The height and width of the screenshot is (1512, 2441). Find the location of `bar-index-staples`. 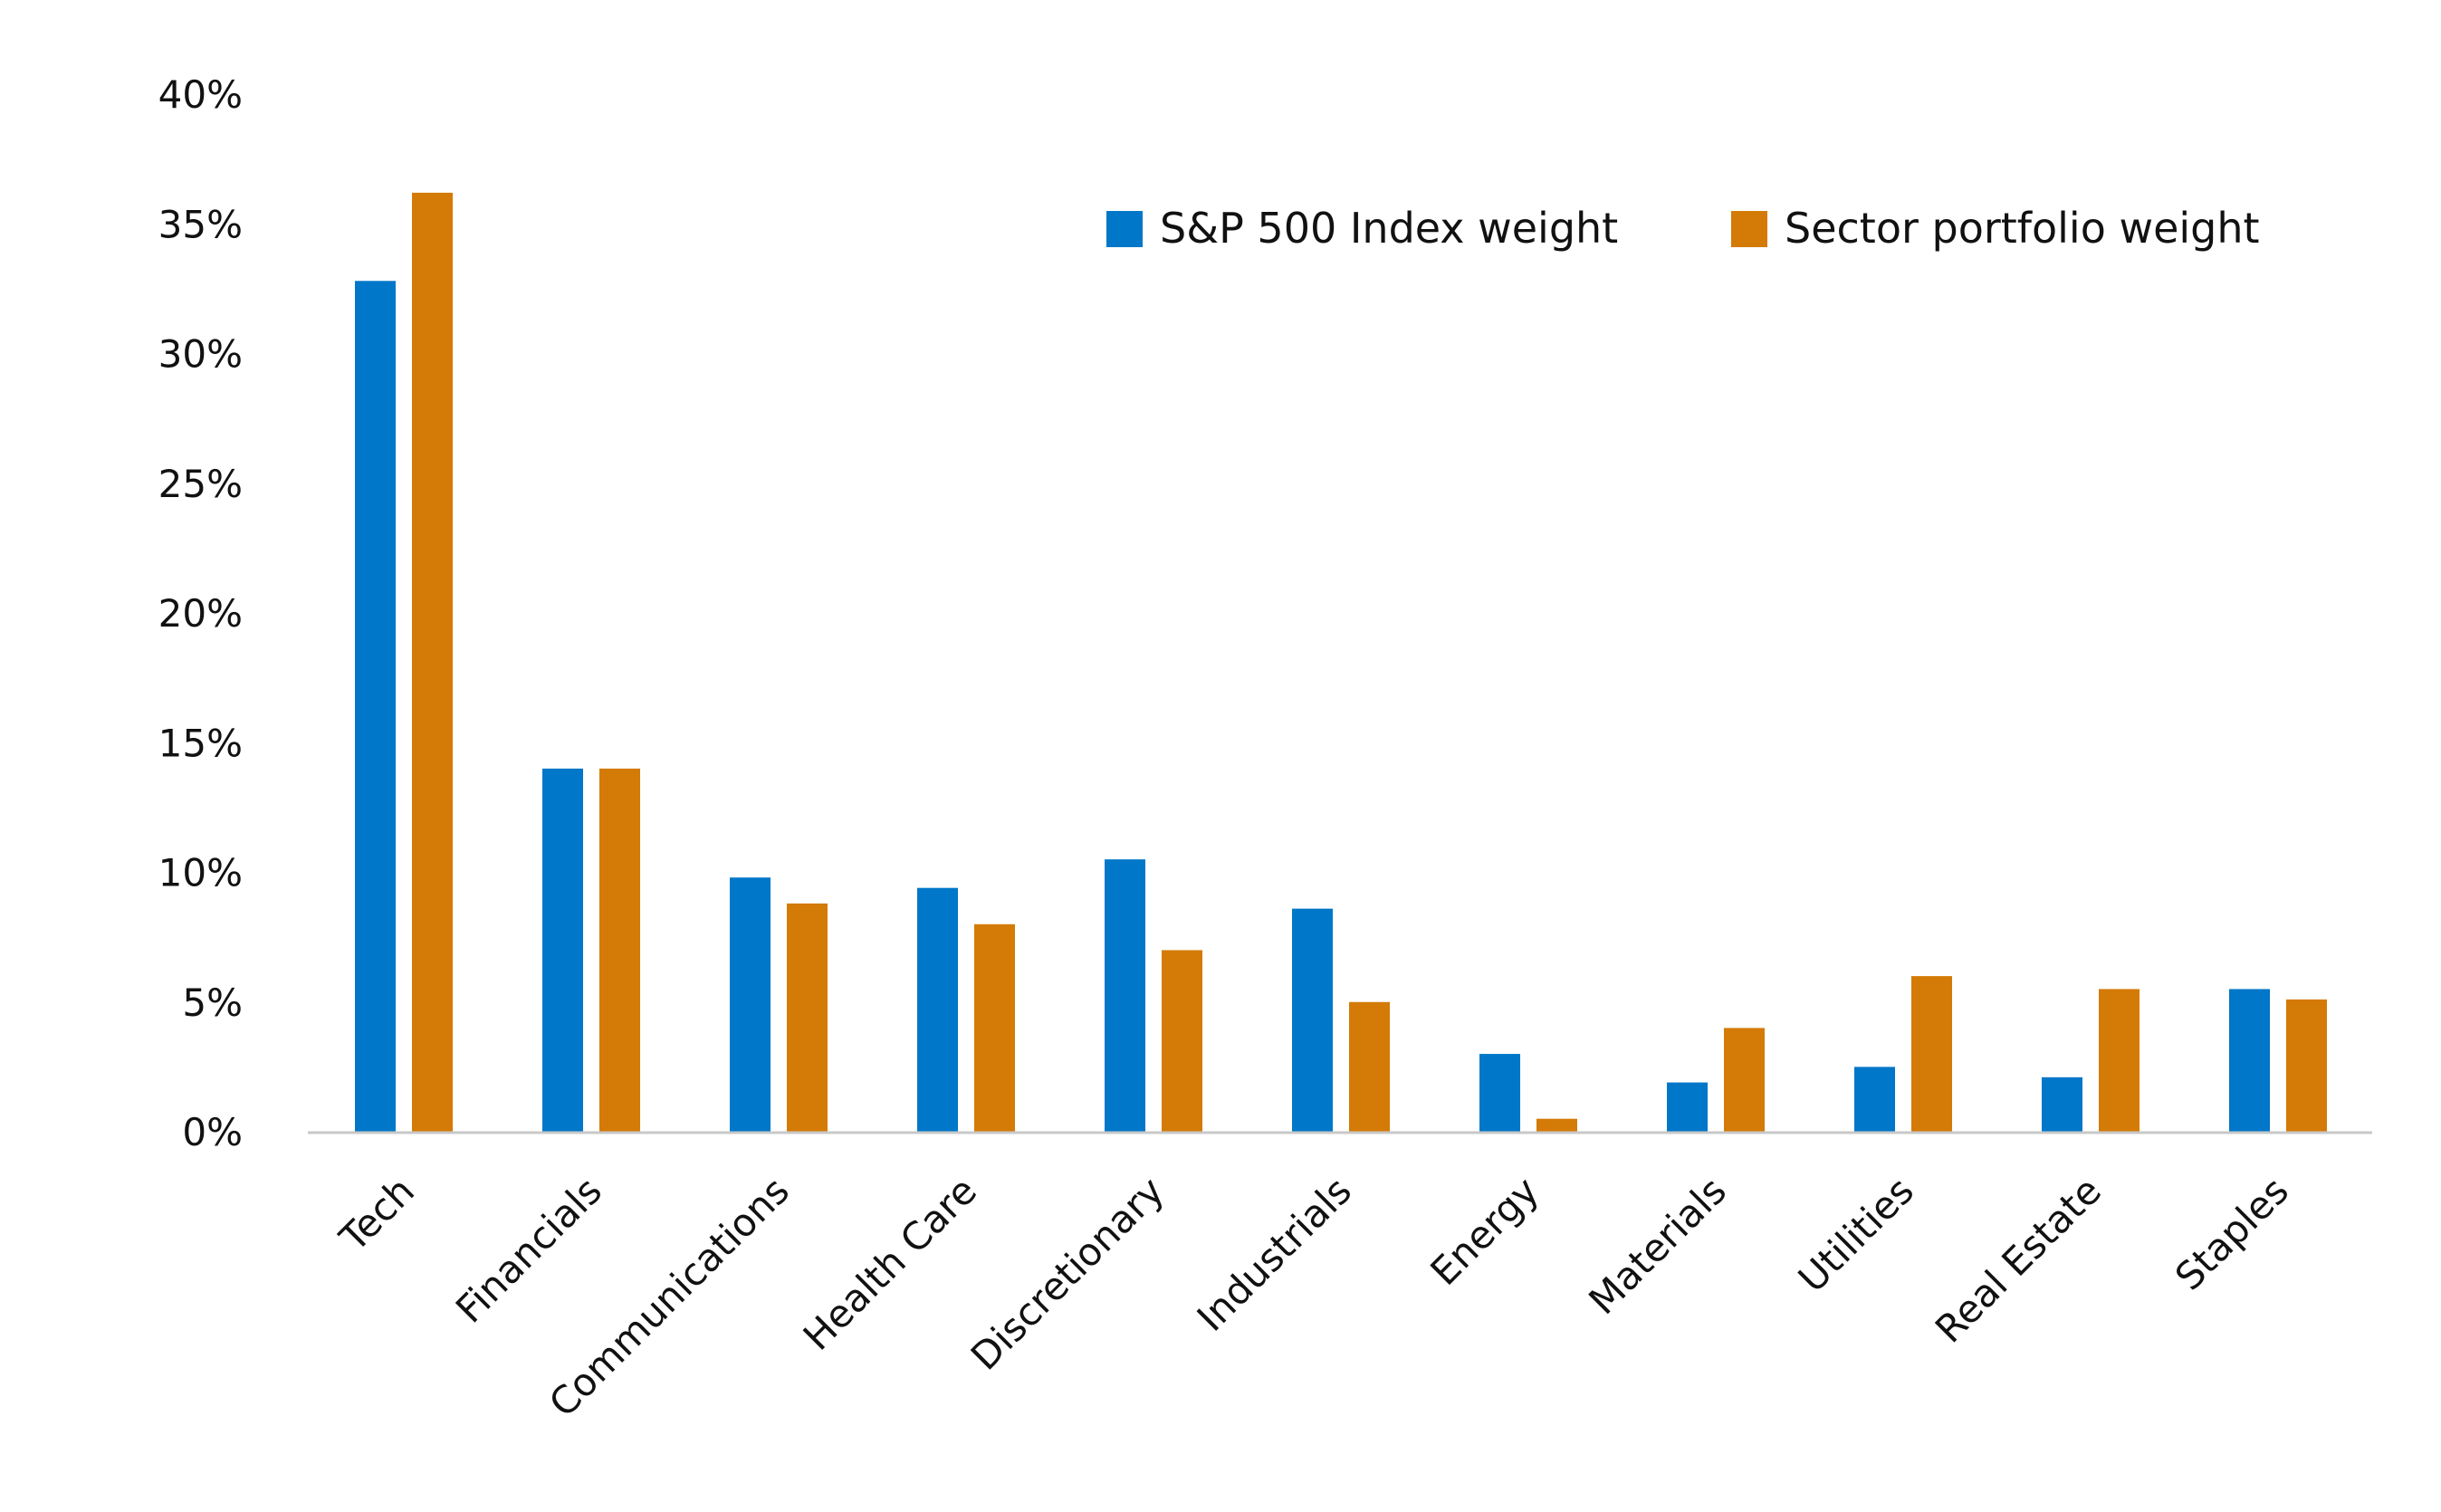

bar-index-staples is located at coordinates (2249, 1060).